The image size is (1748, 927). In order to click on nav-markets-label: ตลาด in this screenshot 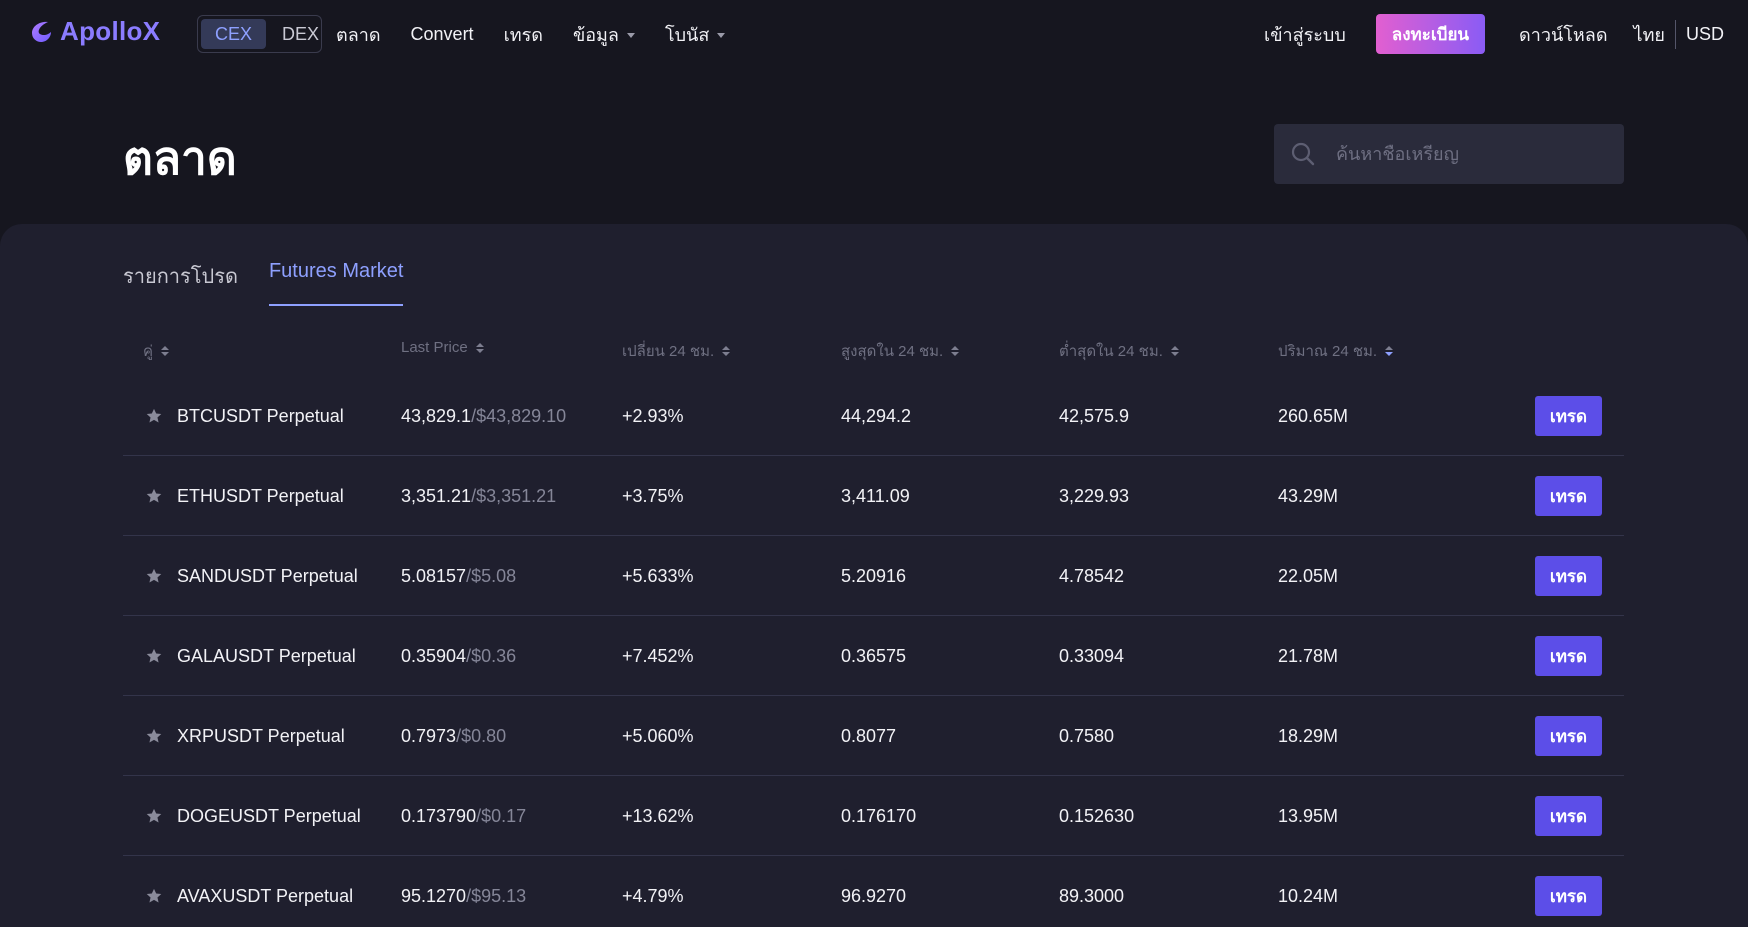, I will do `click(358, 34)`.